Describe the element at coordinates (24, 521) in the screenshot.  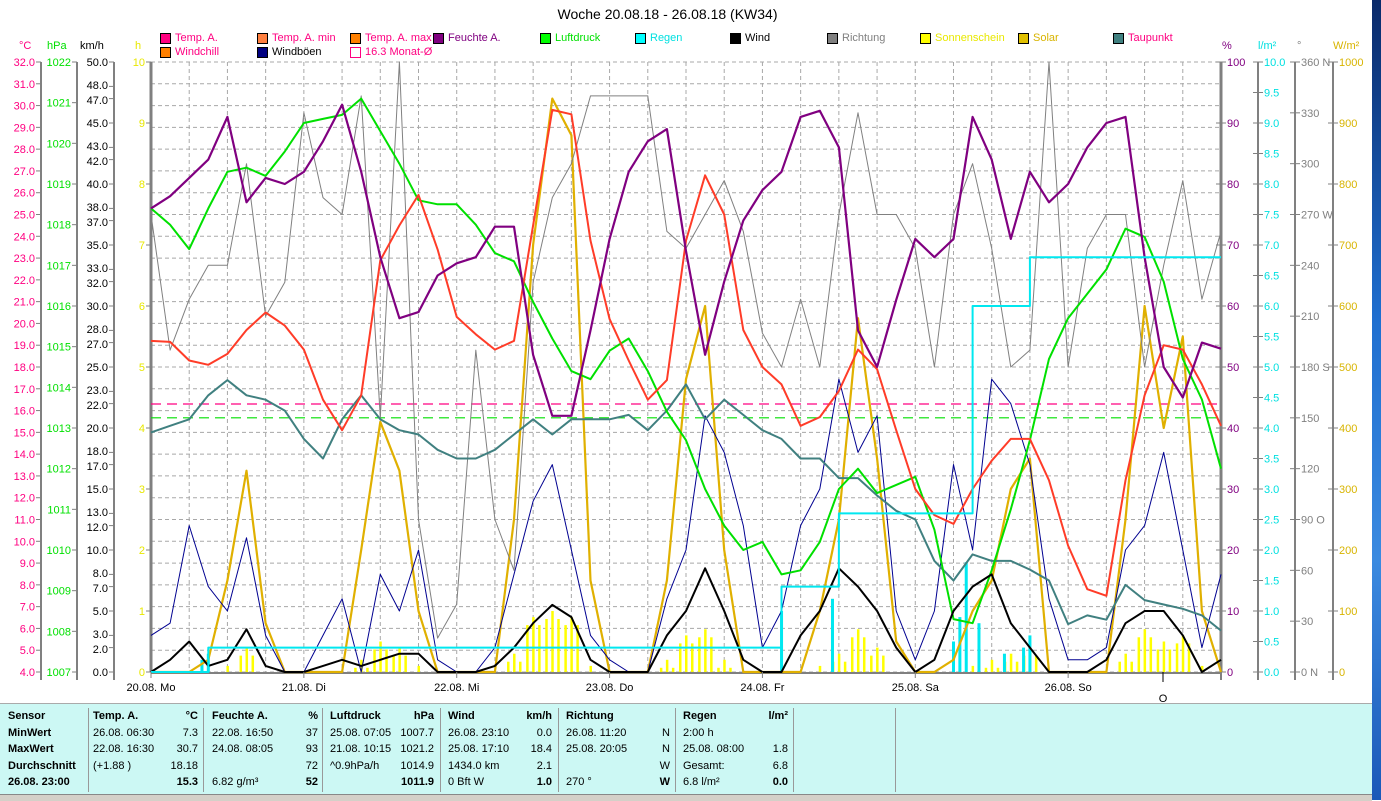
I see `axis-tick-label-temp: 11.0` at that location.